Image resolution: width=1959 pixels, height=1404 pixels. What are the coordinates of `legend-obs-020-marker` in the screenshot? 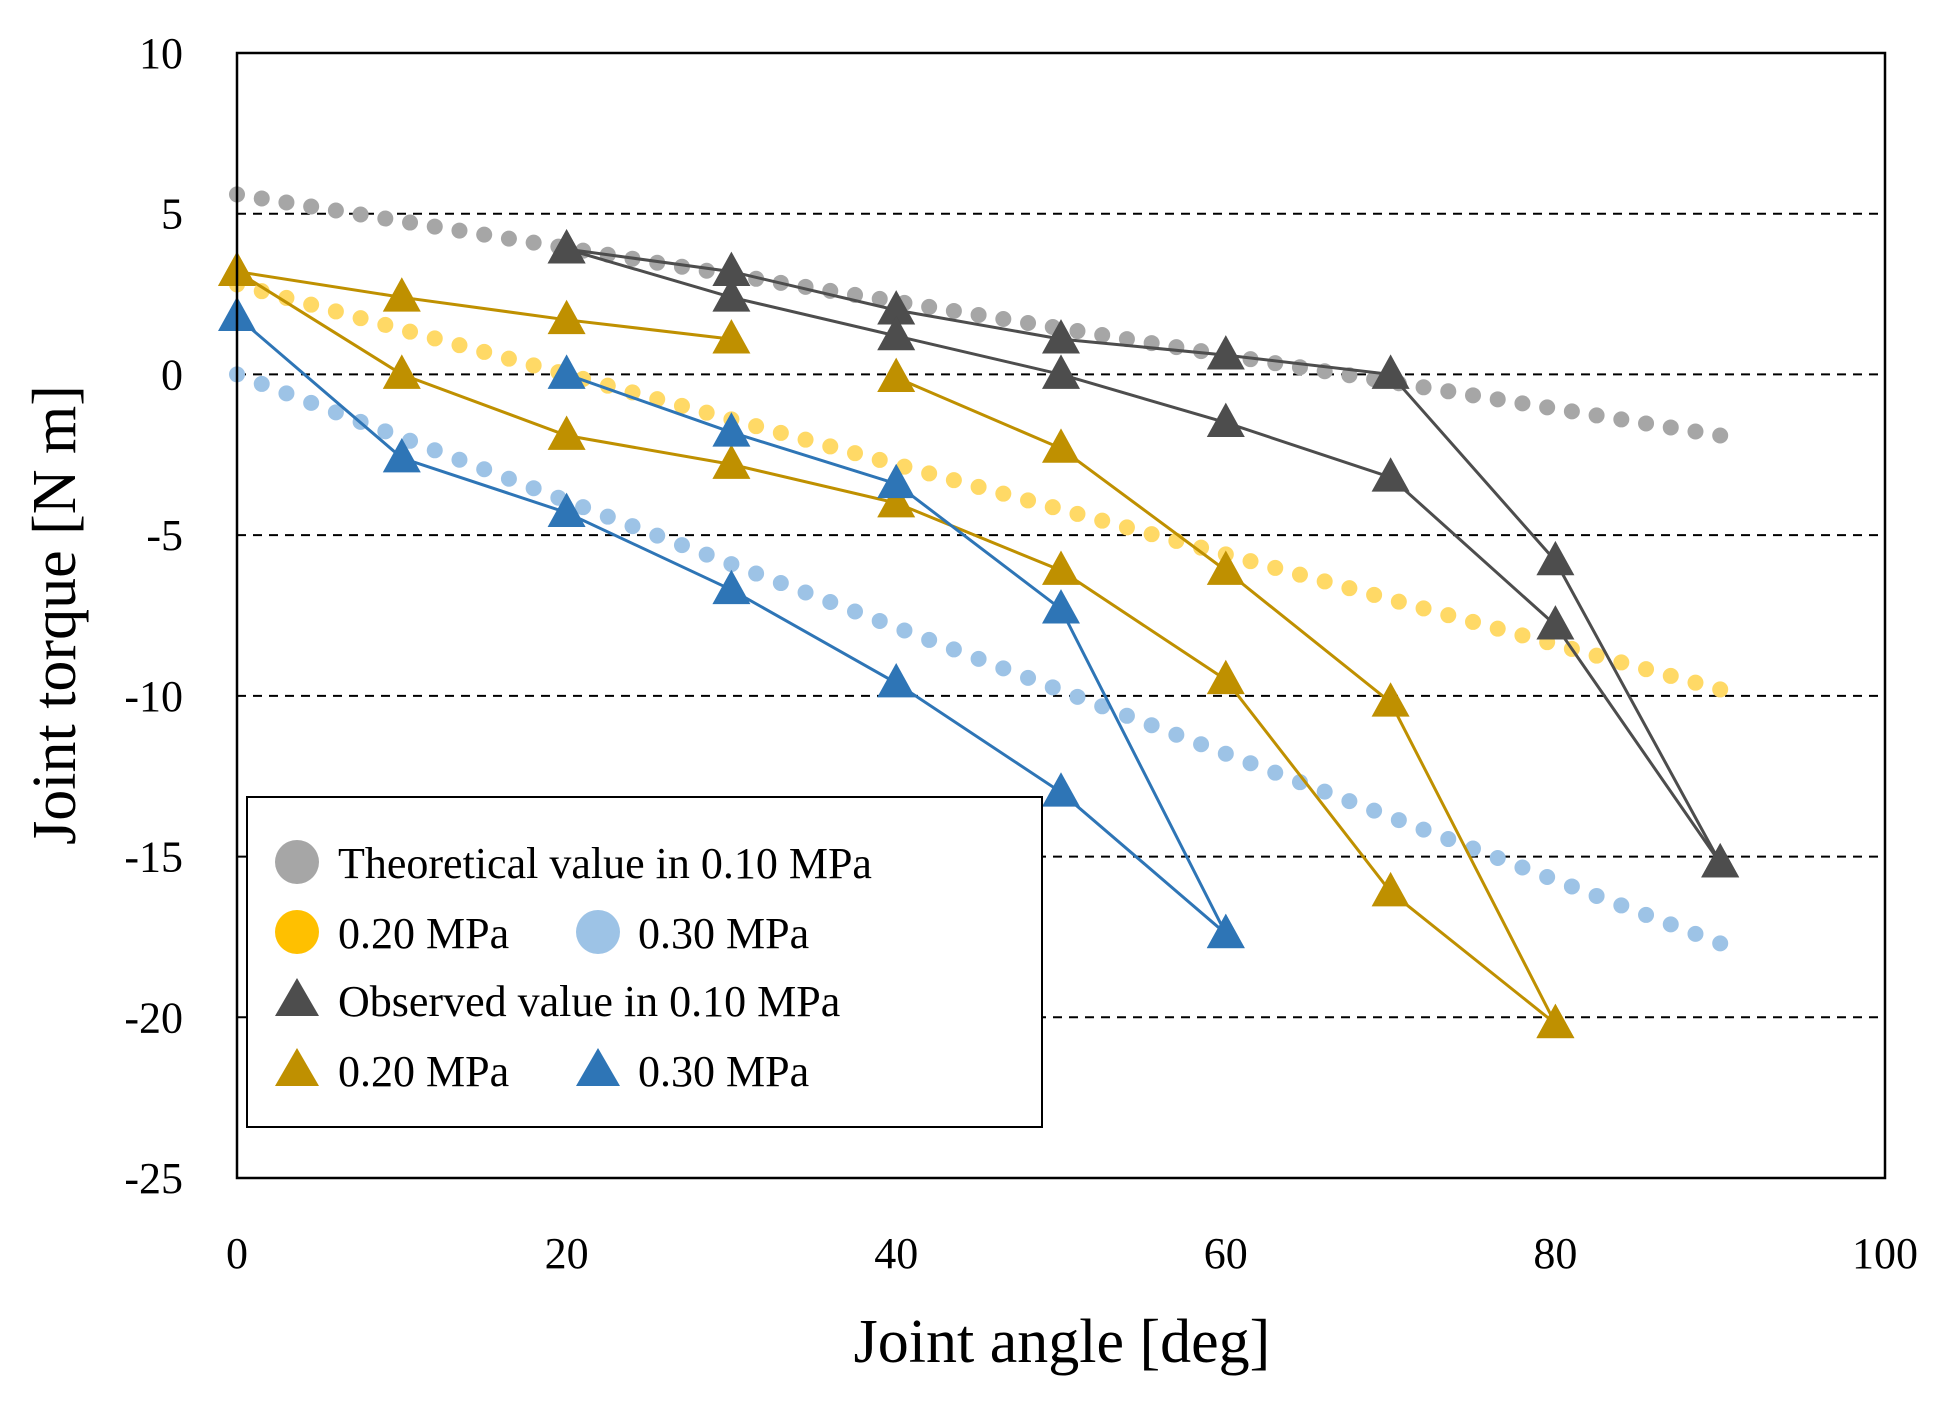 It's located at (297, 1067).